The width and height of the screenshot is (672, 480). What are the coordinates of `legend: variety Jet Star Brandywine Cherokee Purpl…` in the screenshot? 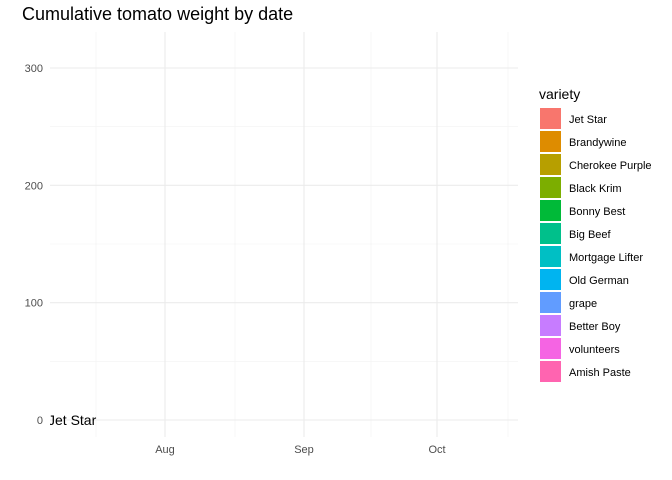 It's located at (595, 234).